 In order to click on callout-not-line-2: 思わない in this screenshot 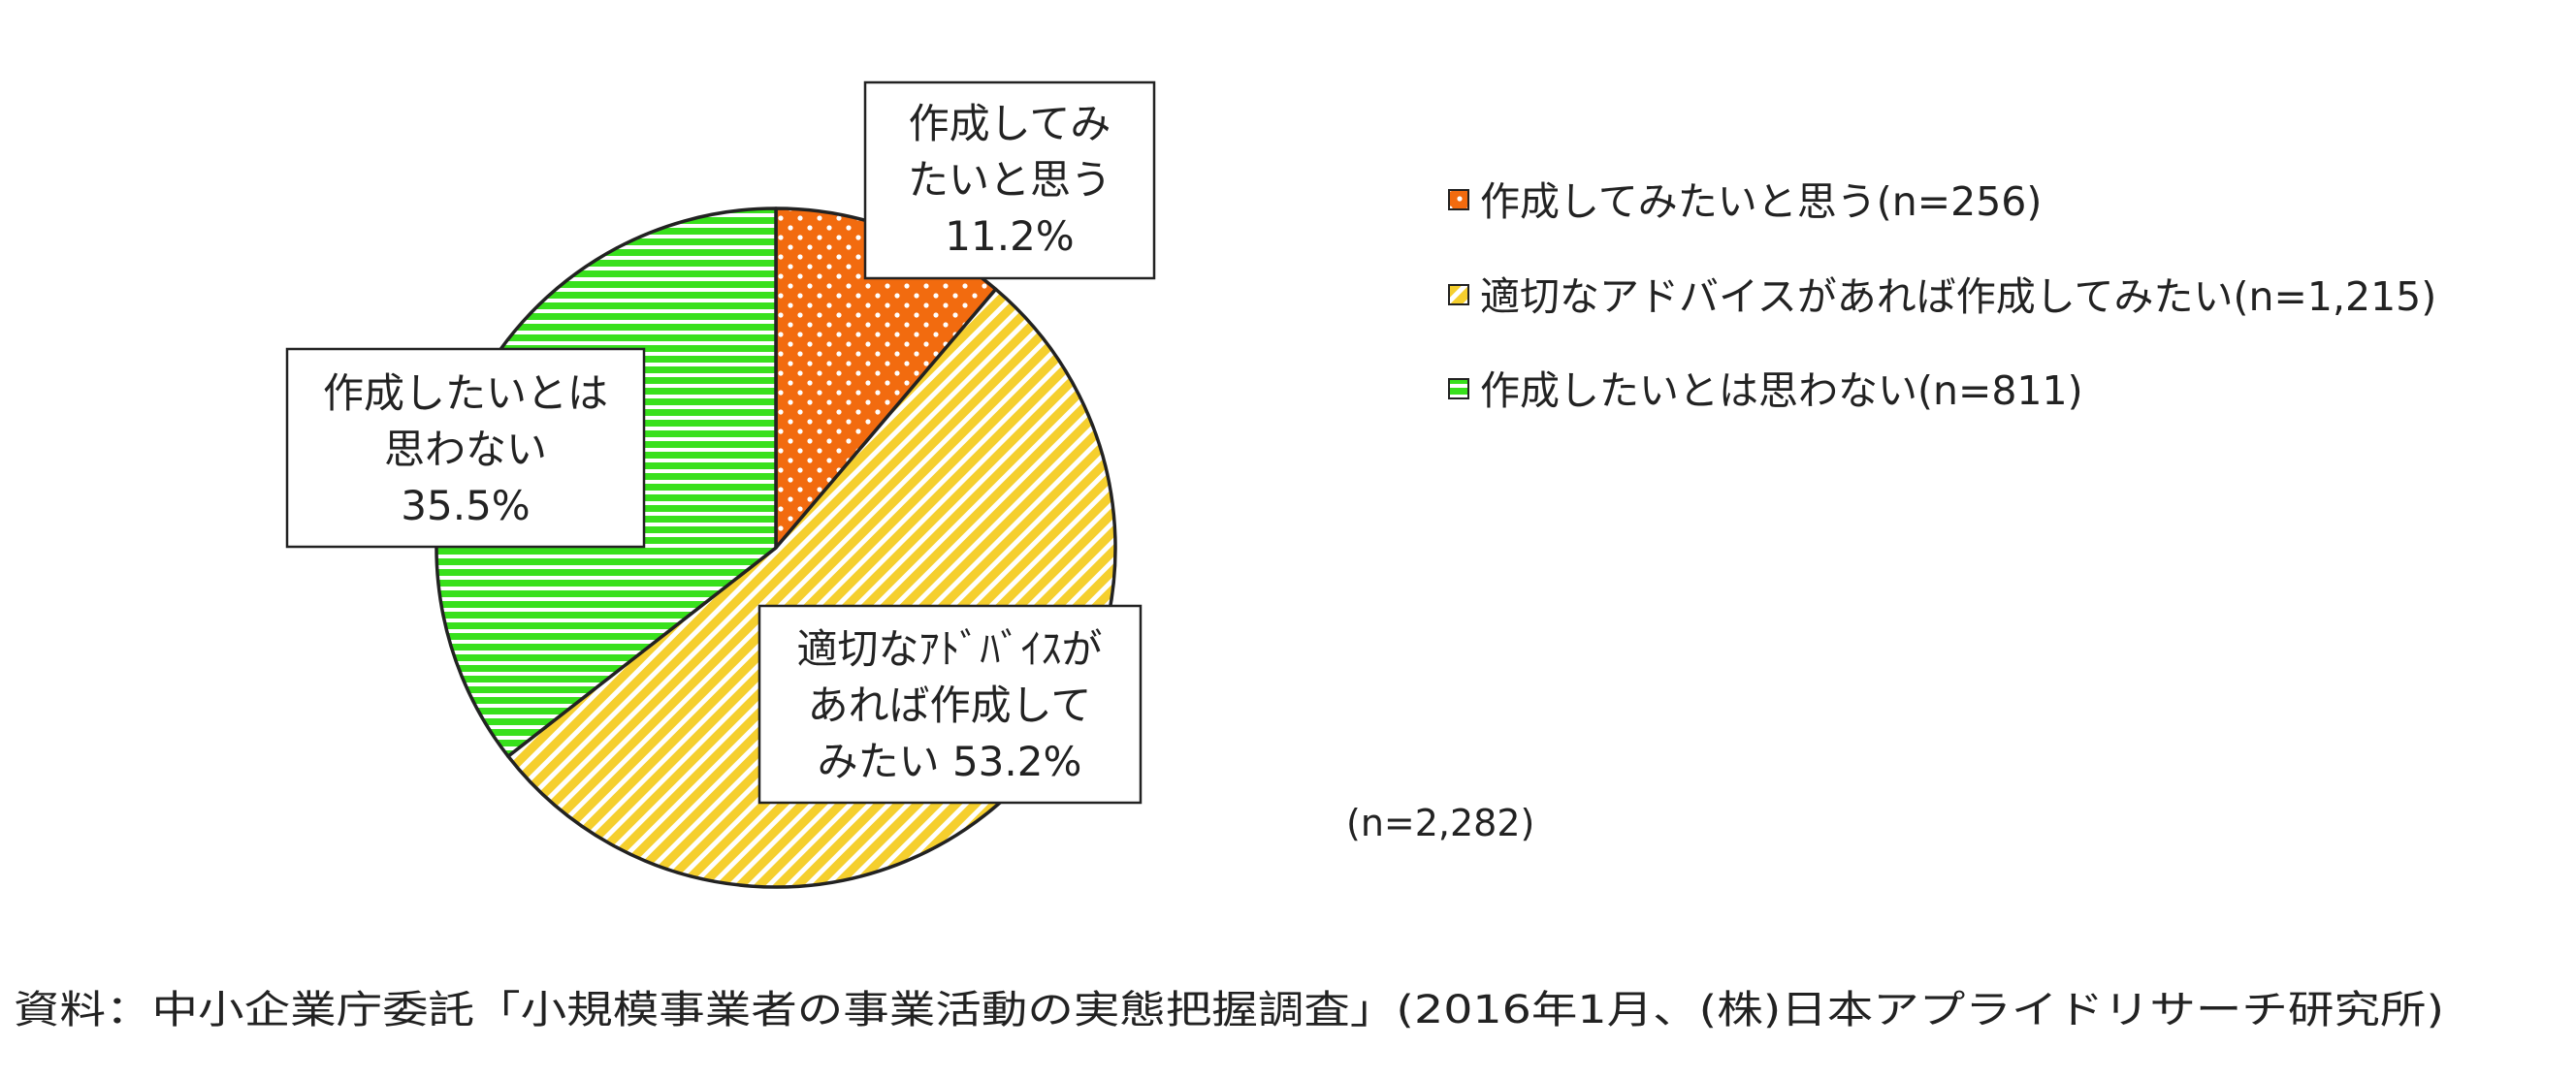, I will do `click(465, 450)`.